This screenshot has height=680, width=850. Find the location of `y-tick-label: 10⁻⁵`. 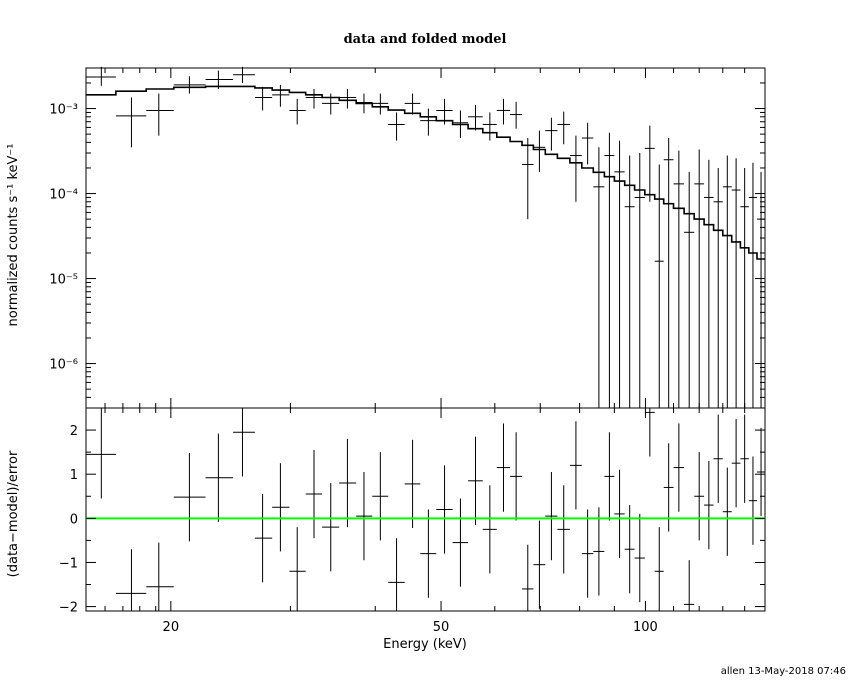

y-tick-label: 10⁻⁵ is located at coordinates (63, 280).